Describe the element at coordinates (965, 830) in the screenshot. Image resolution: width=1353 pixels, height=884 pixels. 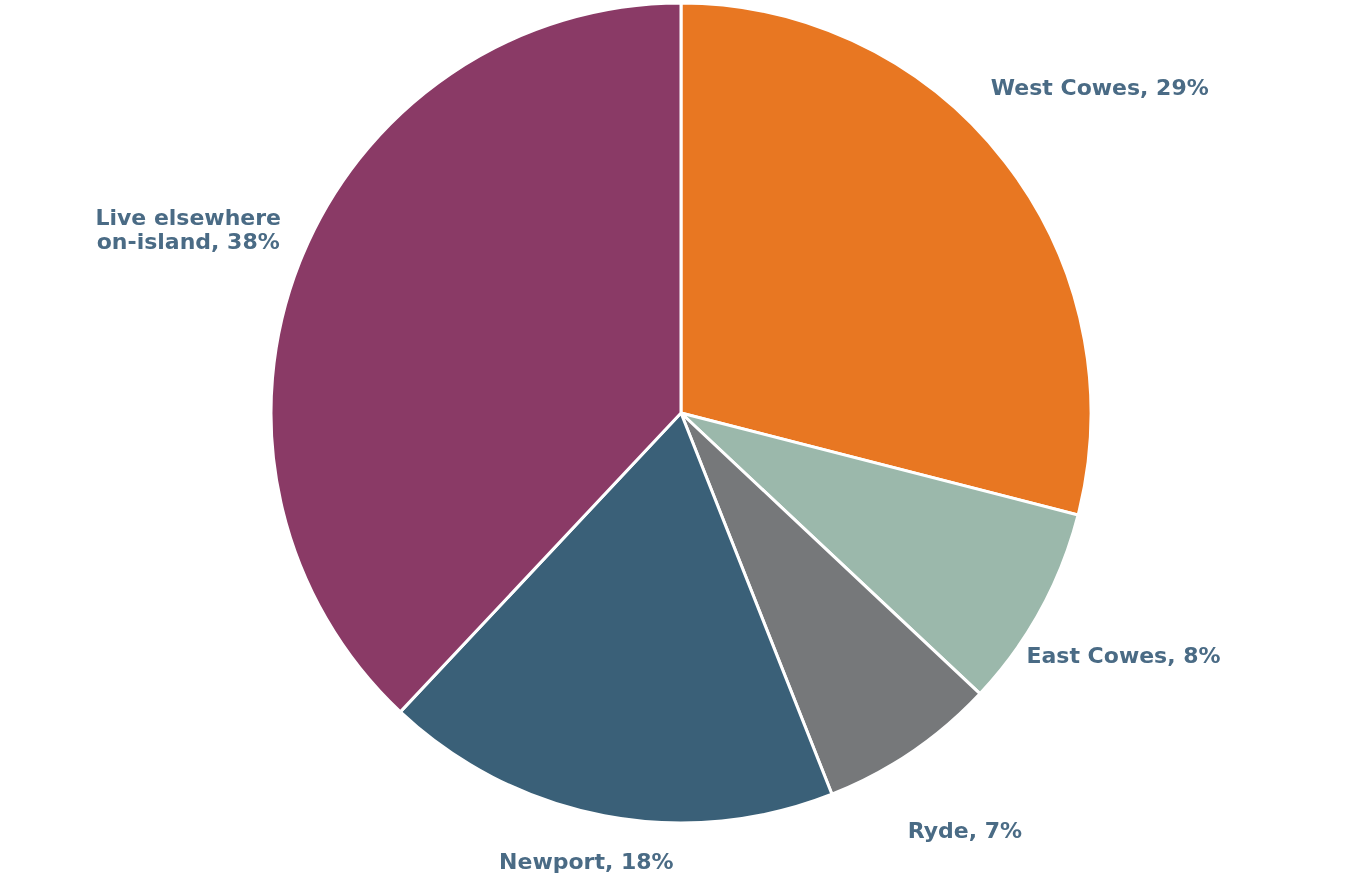
I see `slice-label: Ryde, 7%` at that location.